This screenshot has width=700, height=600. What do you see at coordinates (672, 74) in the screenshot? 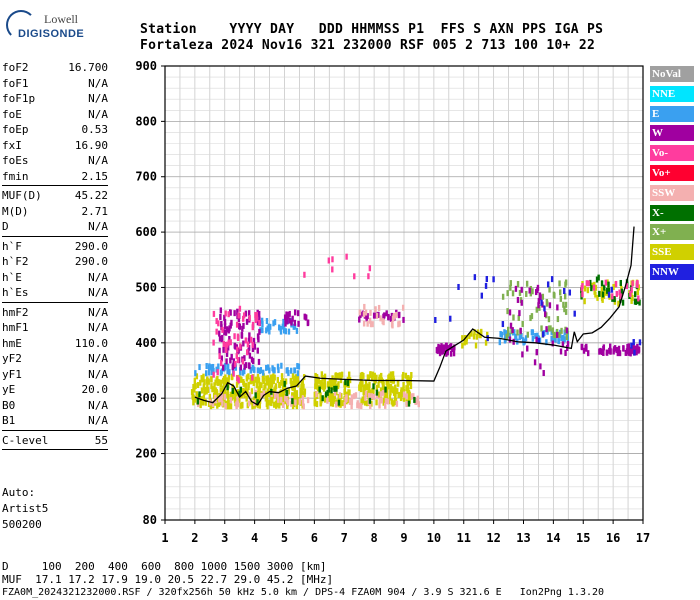
I see `legend-item-noval: NoVal` at bounding box center [672, 74].